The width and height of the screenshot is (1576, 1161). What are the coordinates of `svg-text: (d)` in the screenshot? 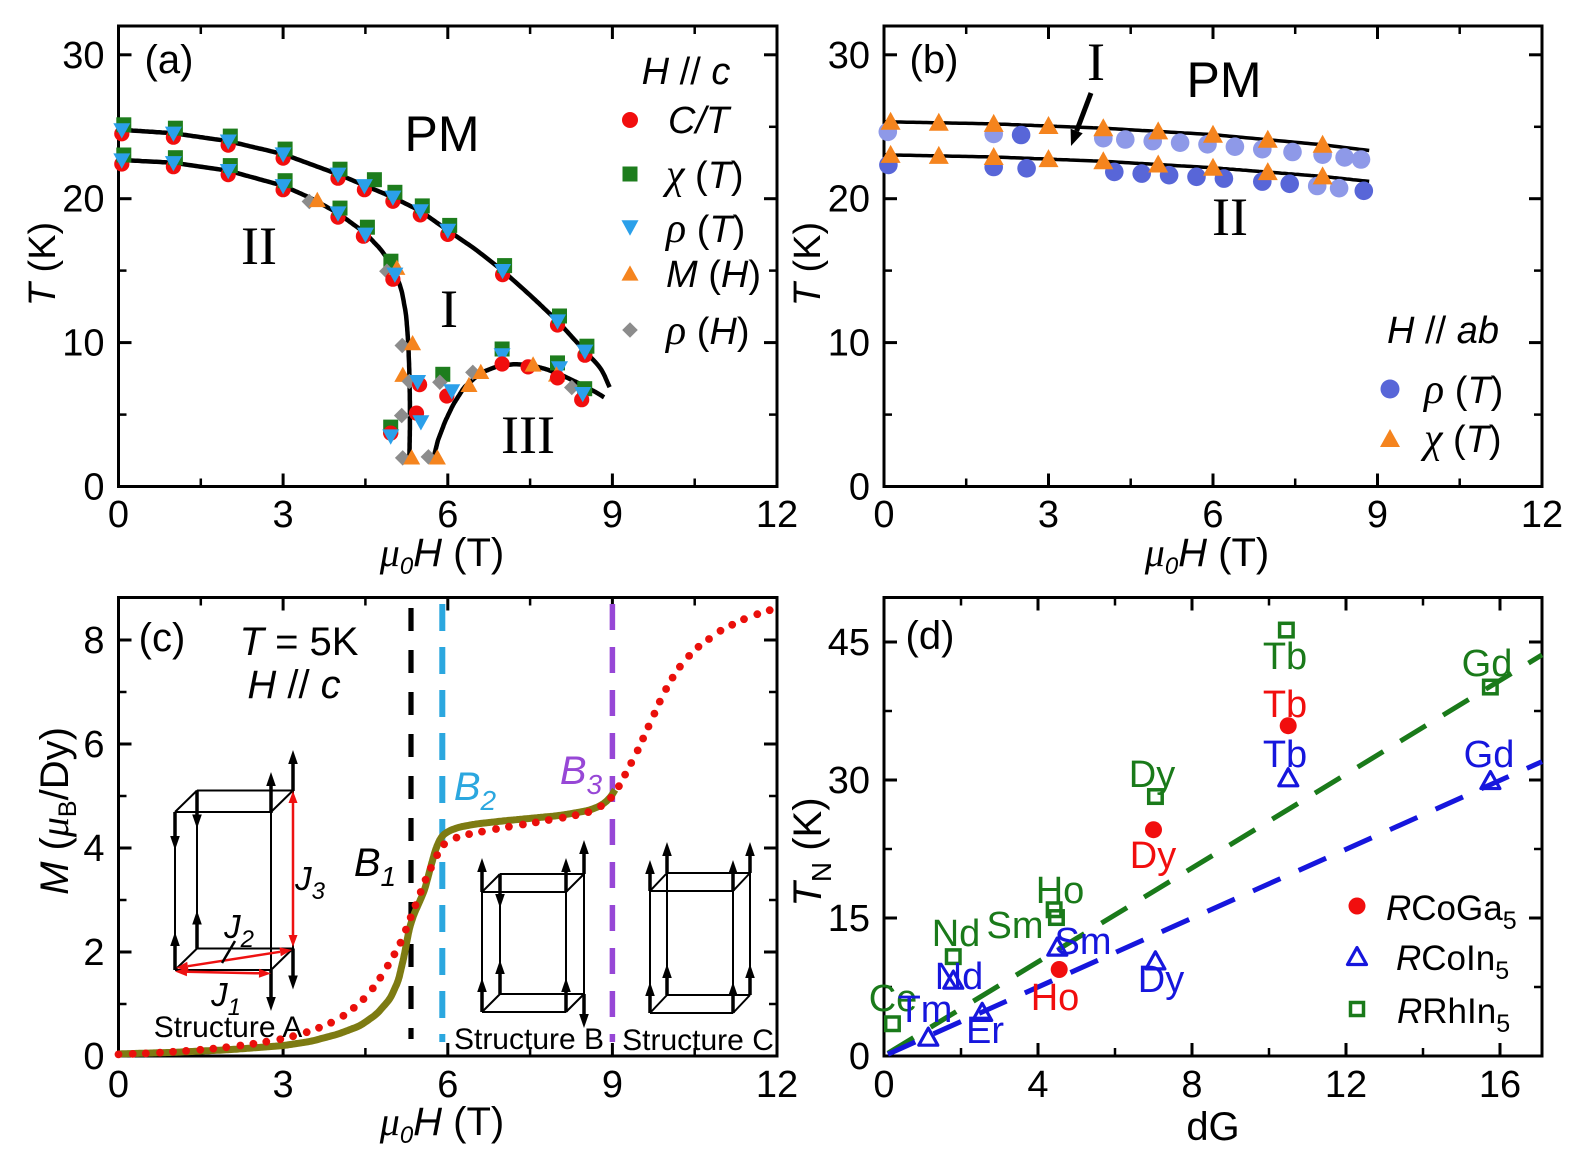 It's located at (930, 636).